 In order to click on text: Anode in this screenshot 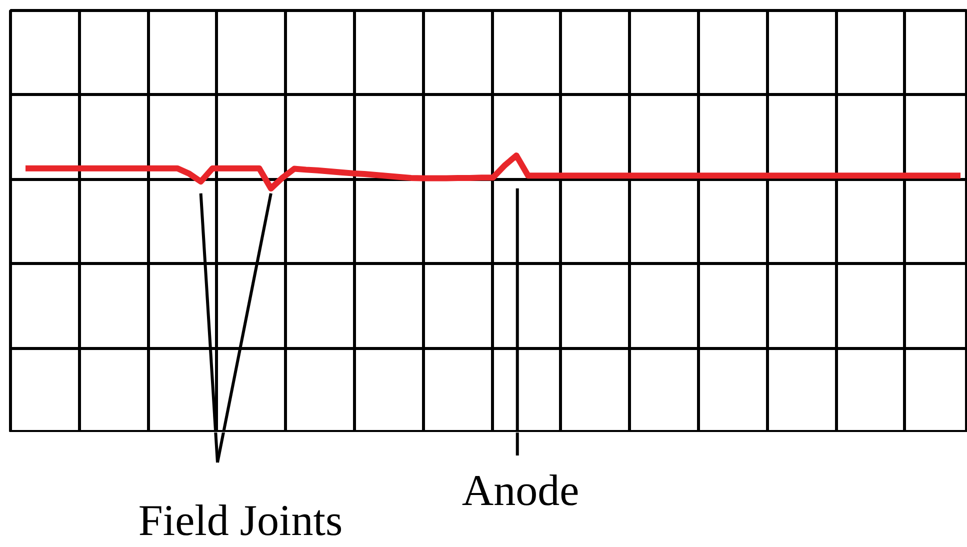, I will do `click(521, 490)`.